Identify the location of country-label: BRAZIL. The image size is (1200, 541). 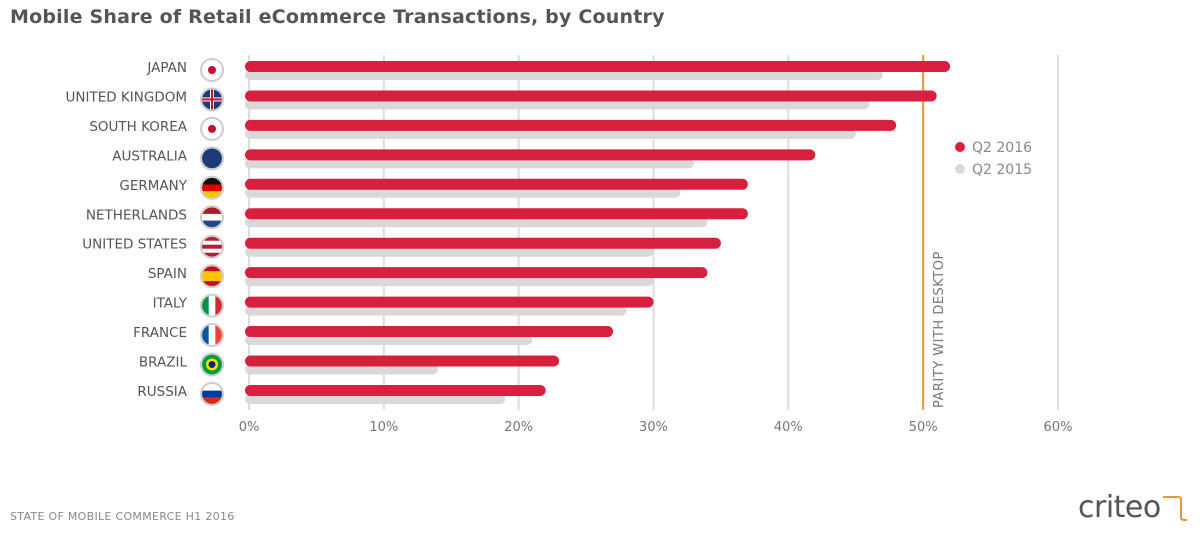
(163, 363).